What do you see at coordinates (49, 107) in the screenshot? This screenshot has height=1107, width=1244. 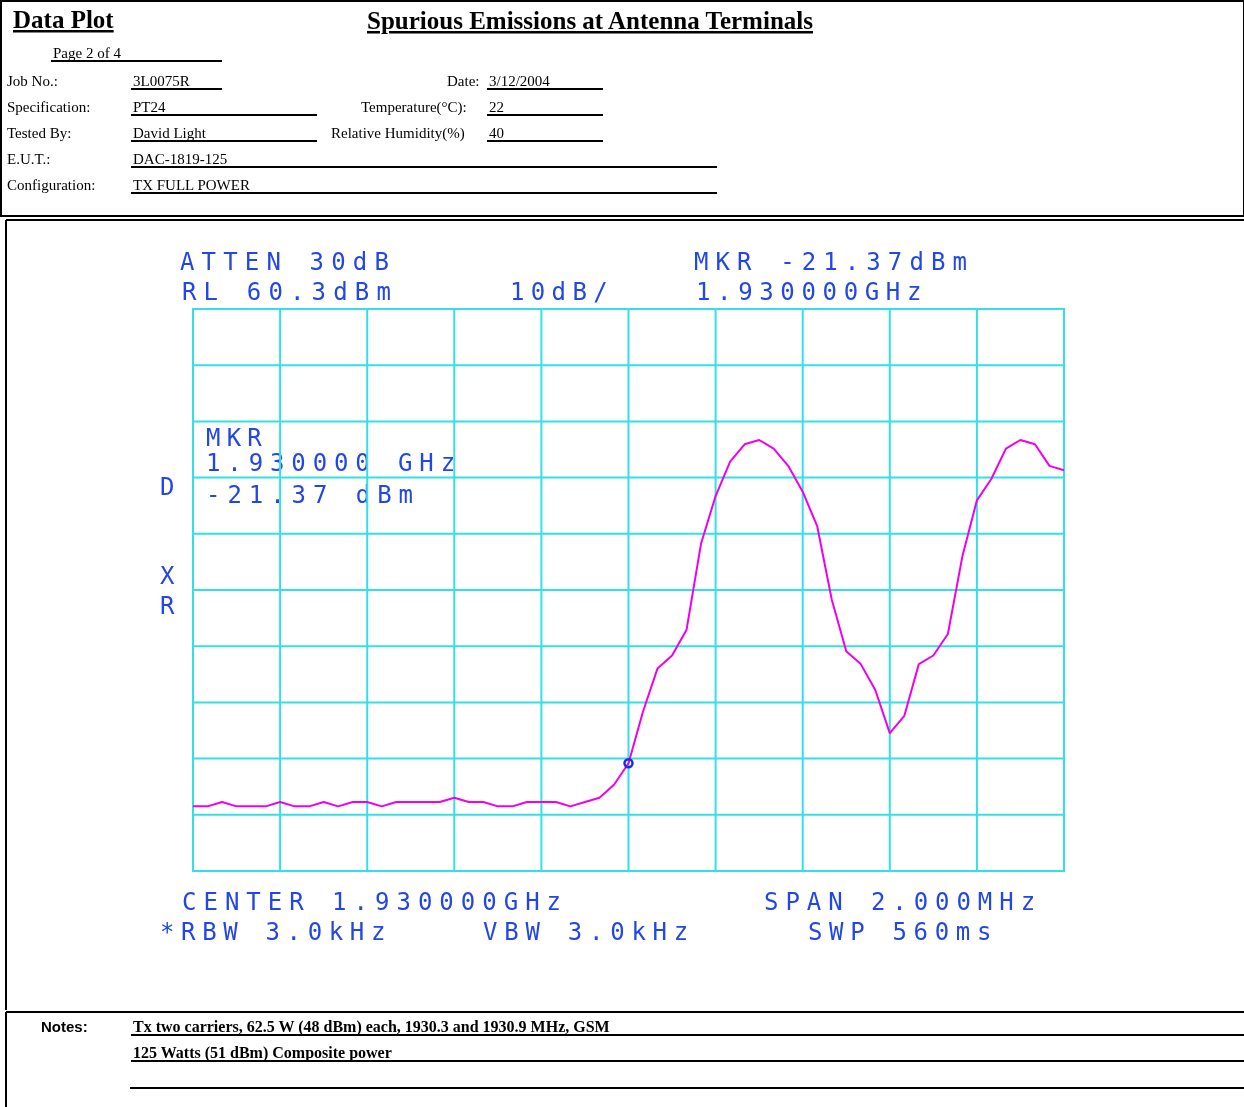 I see `text: Specification:` at bounding box center [49, 107].